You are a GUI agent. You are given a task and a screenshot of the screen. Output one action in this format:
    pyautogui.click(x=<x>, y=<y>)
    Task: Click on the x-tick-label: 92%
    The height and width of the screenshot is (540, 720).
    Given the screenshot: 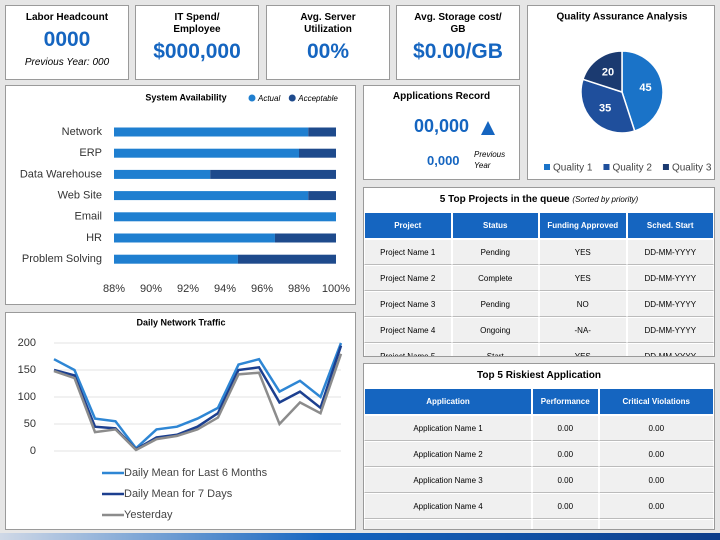 What is the action you would take?
    pyautogui.click(x=188, y=289)
    